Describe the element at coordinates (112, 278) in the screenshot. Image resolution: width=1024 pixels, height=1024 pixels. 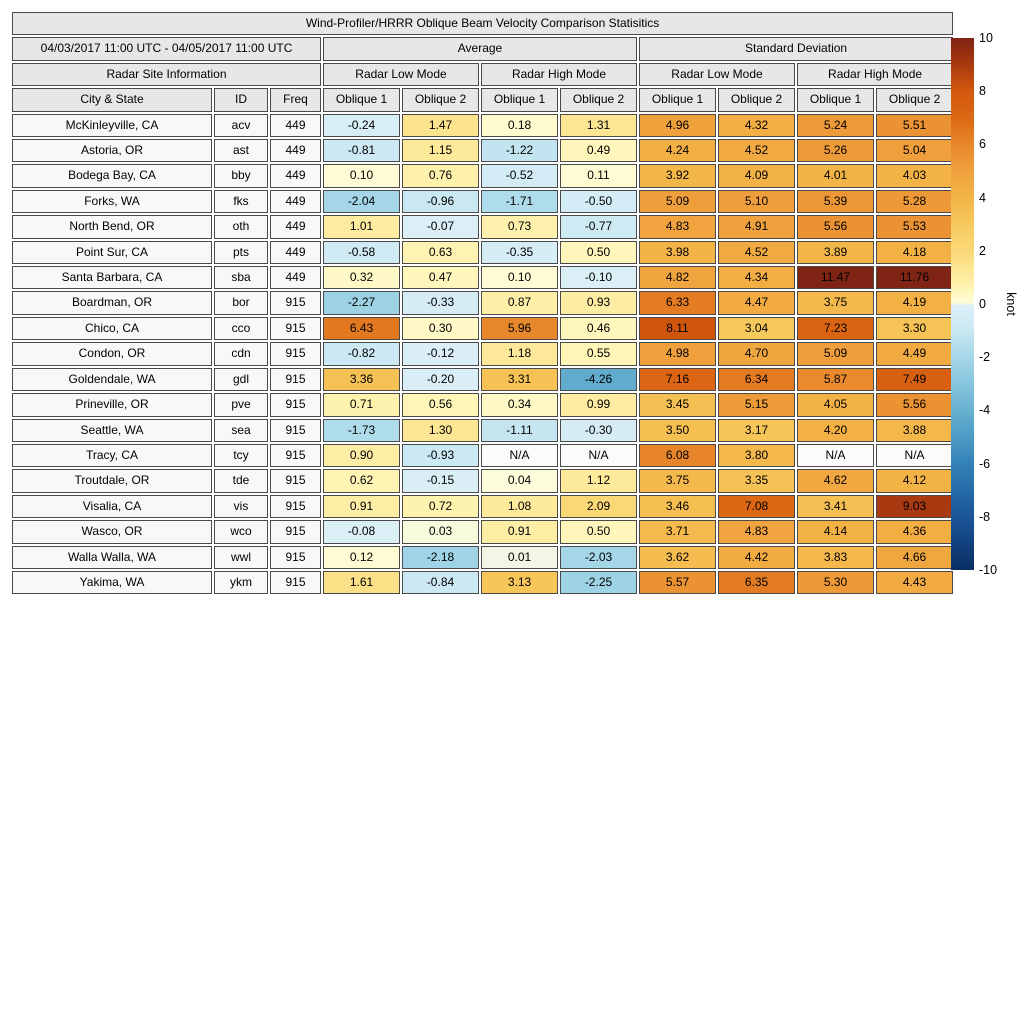
I see `city-cell: Santa Barbara, CA` at that location.